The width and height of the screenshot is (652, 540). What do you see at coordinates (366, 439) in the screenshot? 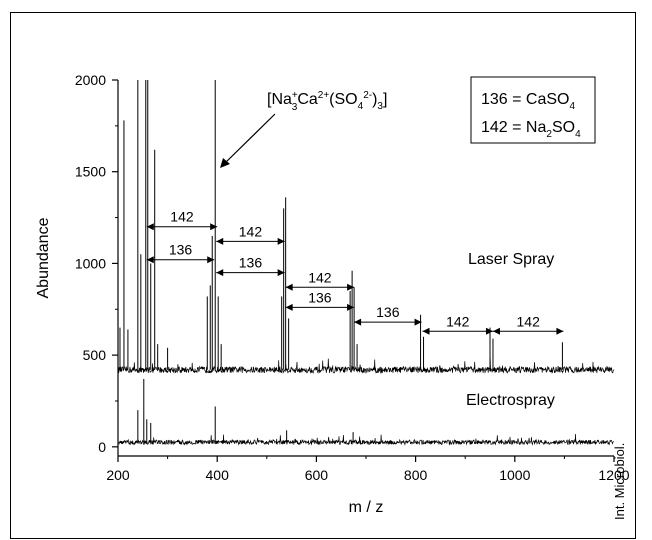
I see `series-line-electrospray` at bounding box center [366, 439].